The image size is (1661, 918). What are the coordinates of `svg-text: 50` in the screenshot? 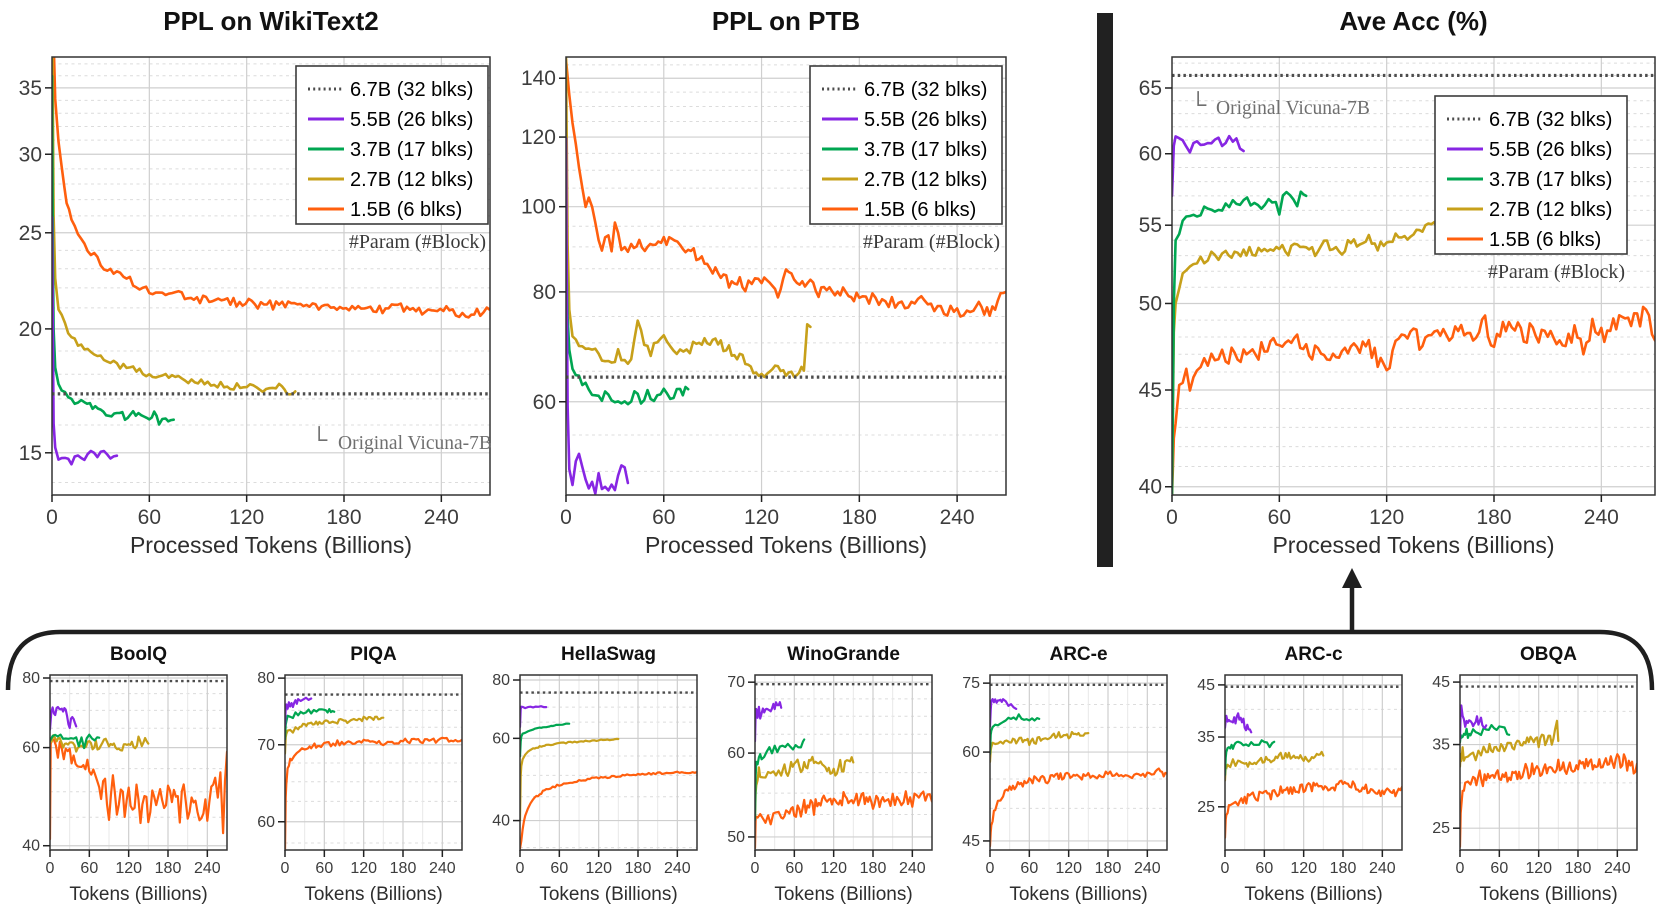 It's located at (1150, 303).